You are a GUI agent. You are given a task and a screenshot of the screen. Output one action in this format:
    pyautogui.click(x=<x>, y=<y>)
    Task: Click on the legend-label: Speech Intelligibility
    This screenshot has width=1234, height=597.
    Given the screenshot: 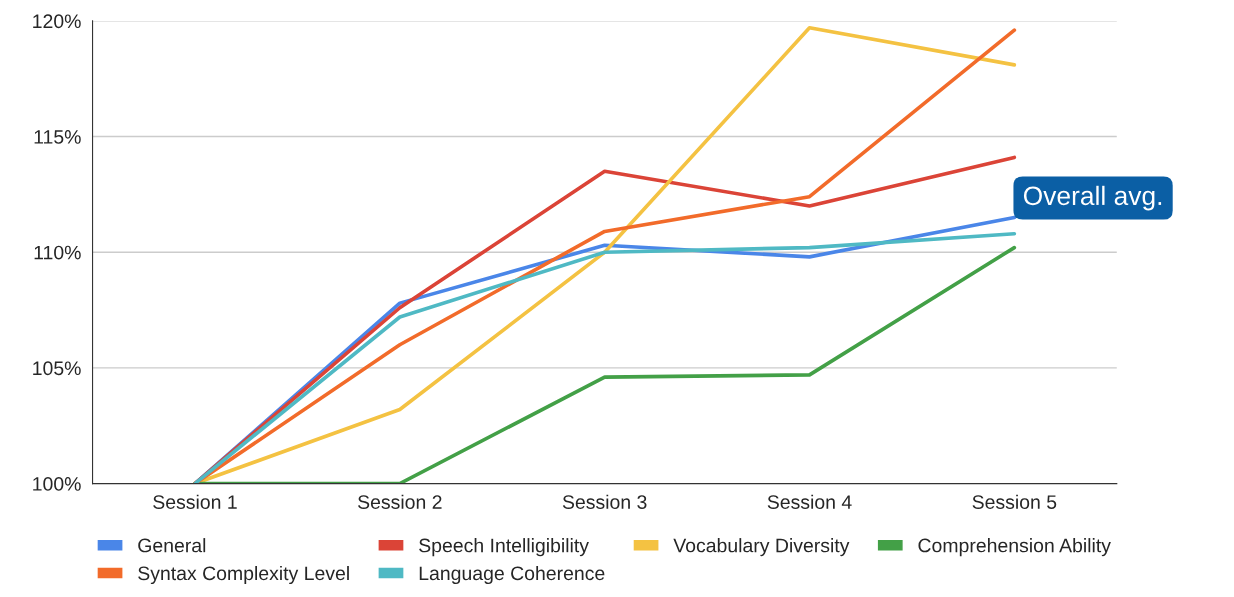 What is the action you would take?
    pyautogui.click(x=504, y=547)
    